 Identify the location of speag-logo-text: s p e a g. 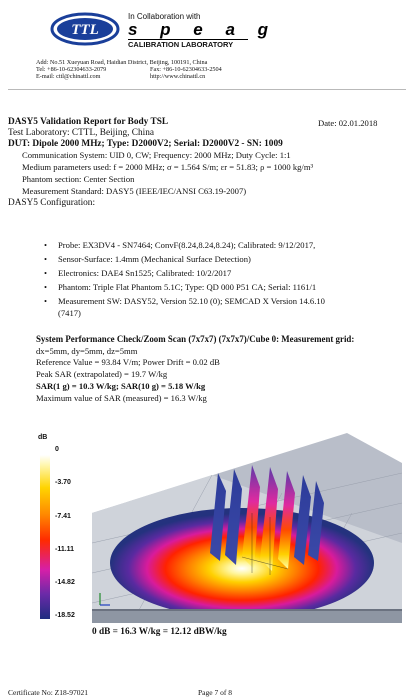
(203, 29).